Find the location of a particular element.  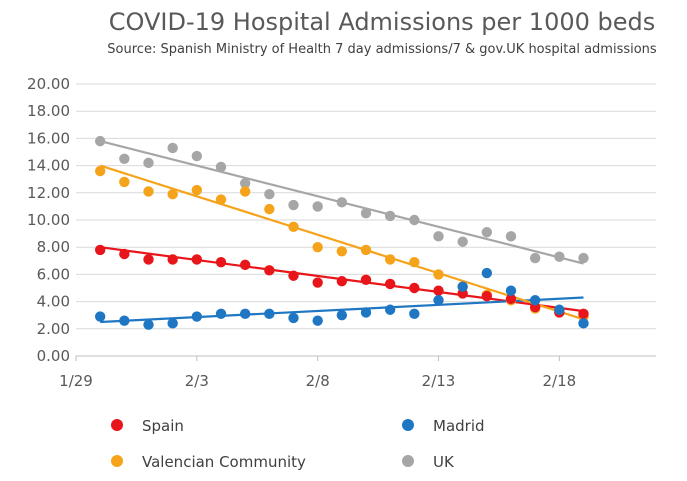

y-tick-label: 6.00 is located at coordinates (53, 274).